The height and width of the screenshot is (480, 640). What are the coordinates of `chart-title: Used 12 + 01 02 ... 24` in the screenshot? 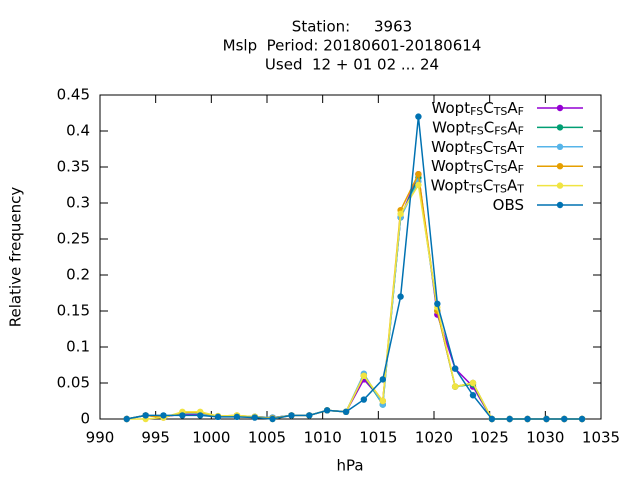 It's located at (352, 65).